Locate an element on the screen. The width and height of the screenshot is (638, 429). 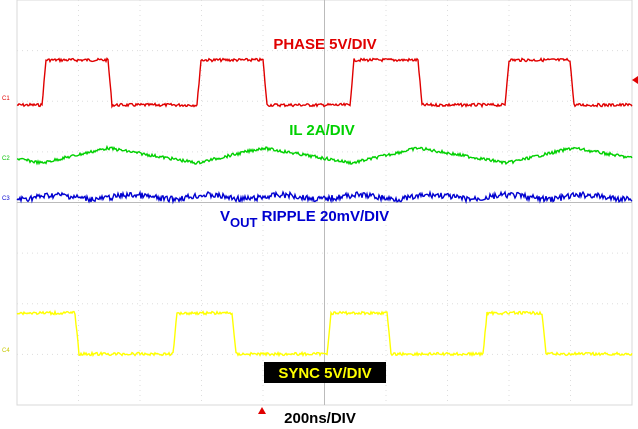
sync-trace is located at coordinates (324, 333).